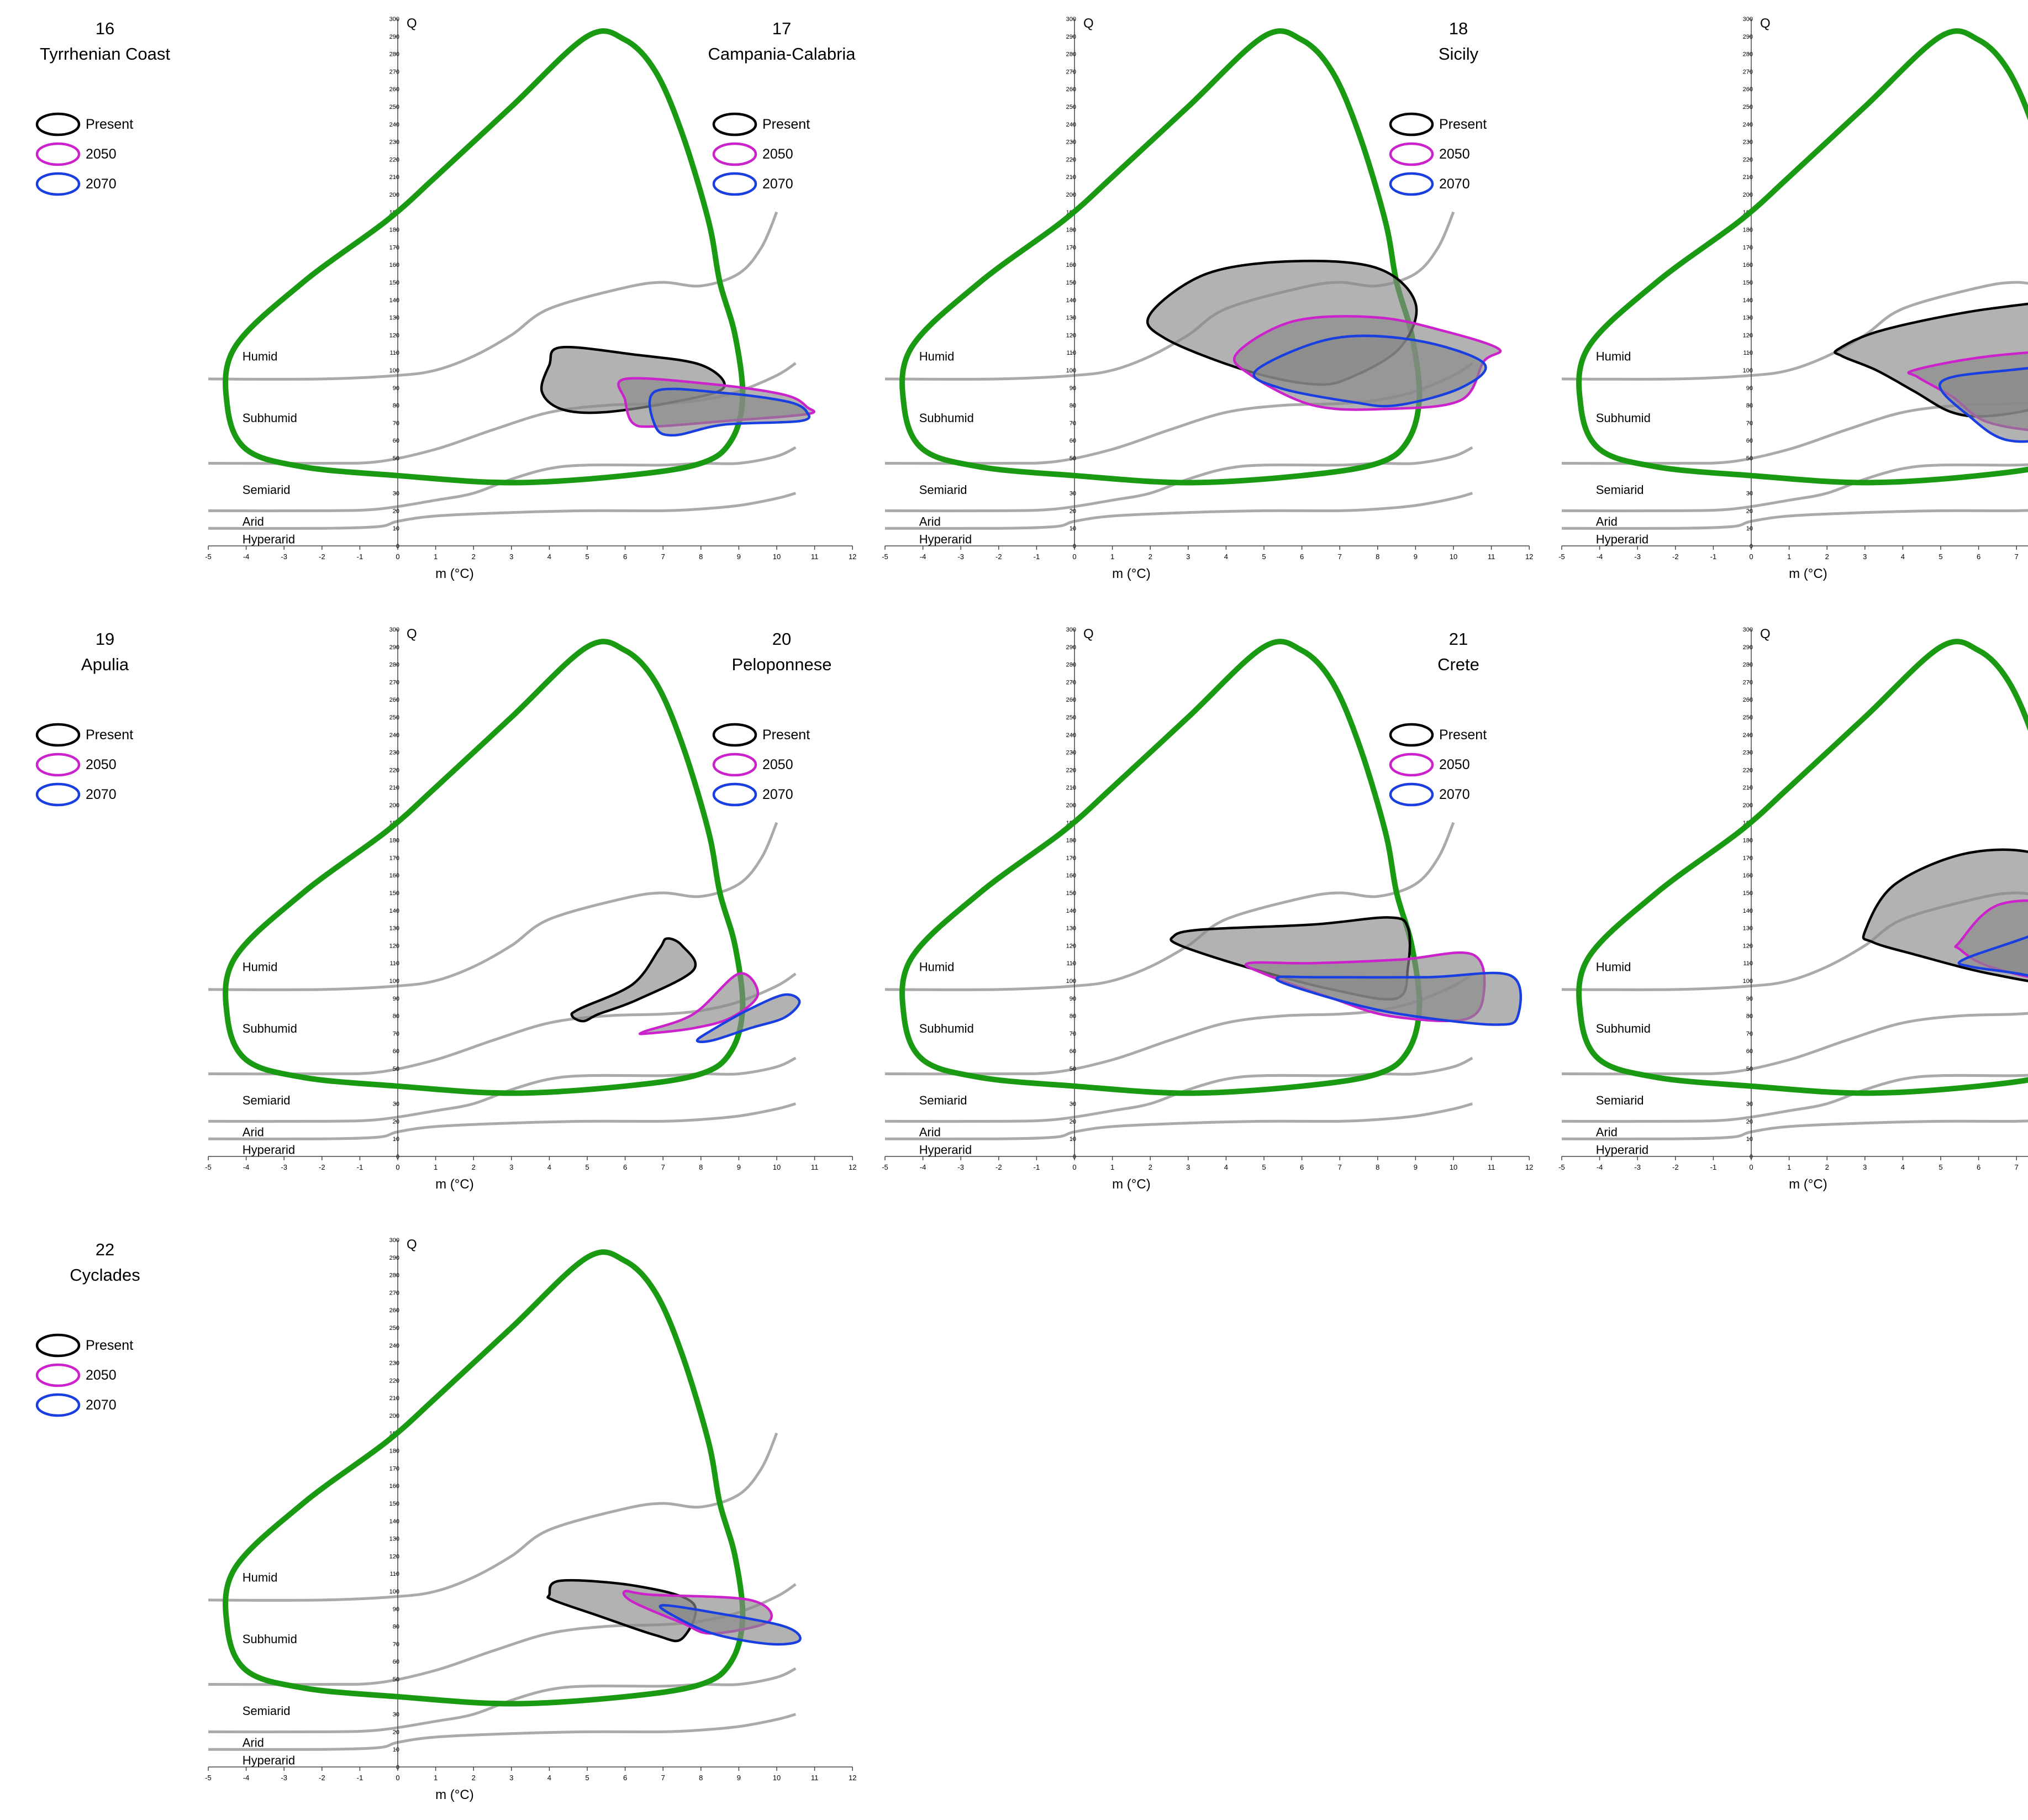  What do you see at coordinates (1865, 1167) in the screenshot?
I see `x-tick-label: 3` at bounding box center [1865, 1167].